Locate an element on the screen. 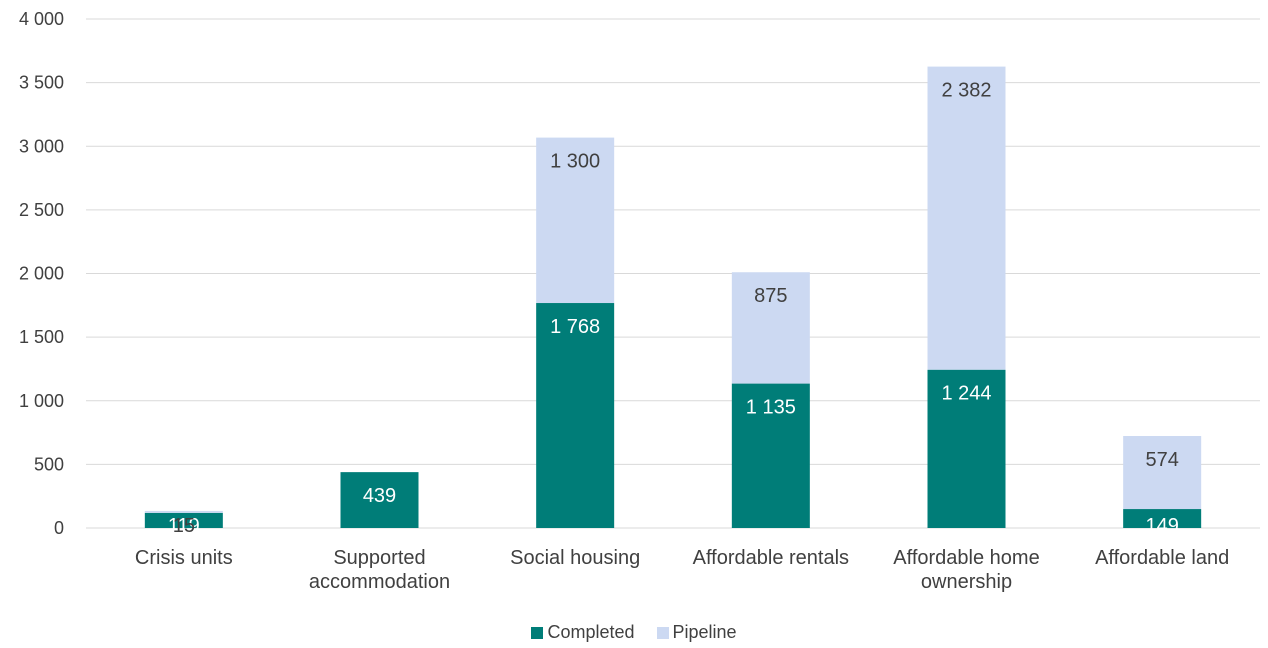 Image resolution: width=1268 pixels, height=648 pixels. data-label-completed: 119 is located at coordinates (184, 526).